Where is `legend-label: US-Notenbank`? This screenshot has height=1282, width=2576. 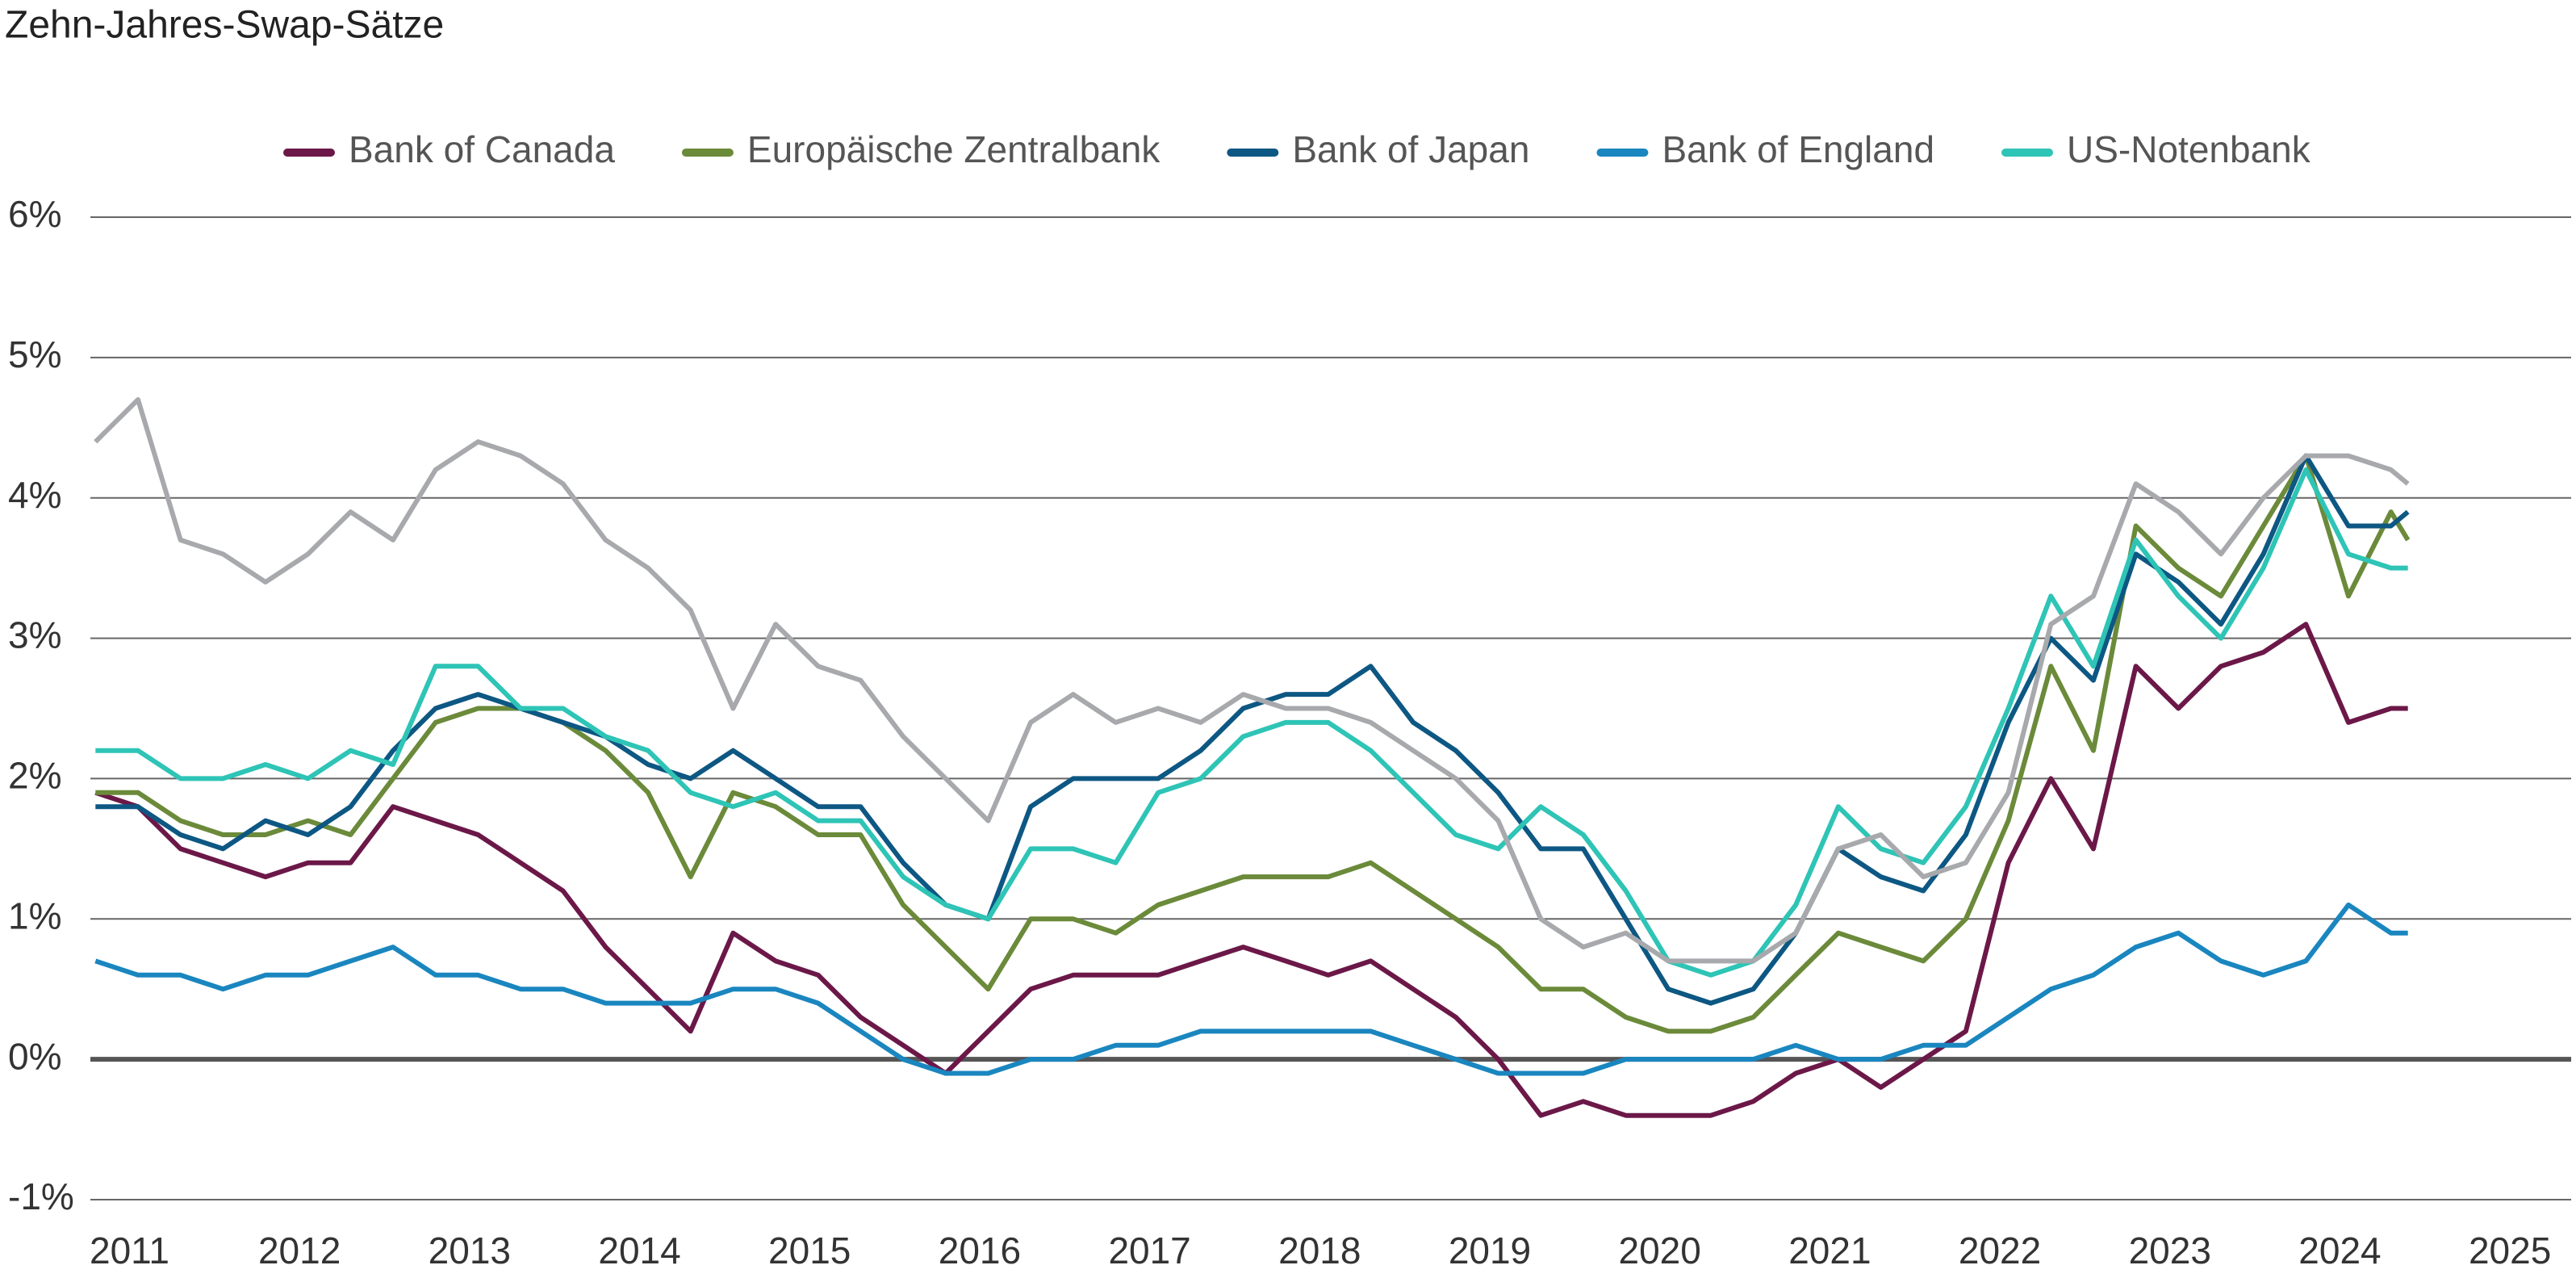
legend-label: US-Notenbank is located at coordinates (2189, 149).